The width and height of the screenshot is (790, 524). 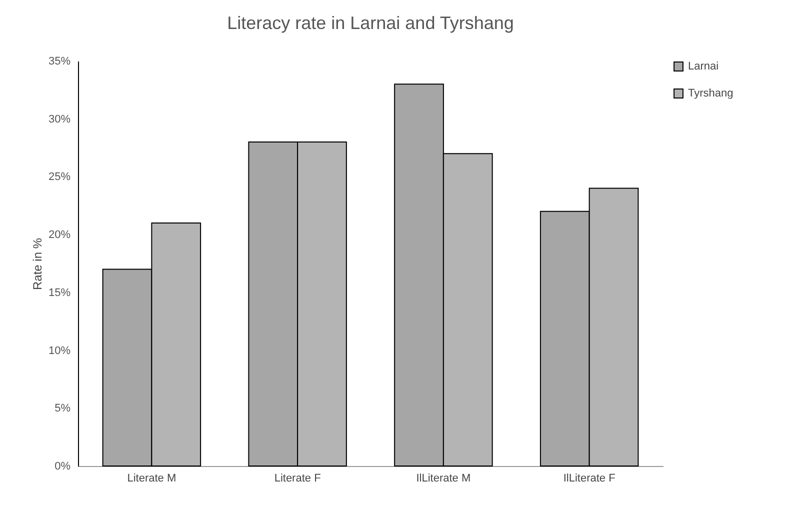 What do you see at coordinates (298, 478) in the screenshot?
I see `x-tick-label: Literate F` at bounding box center [298, 478].